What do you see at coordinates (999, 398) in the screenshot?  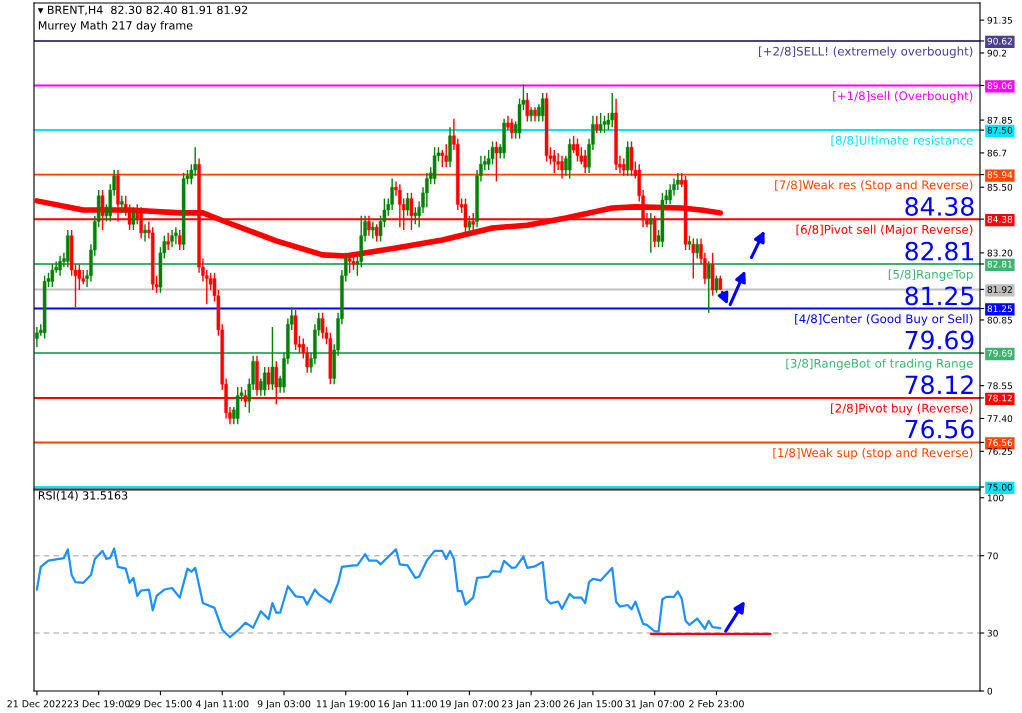 I see `y-tick-label: 78.12` at bounding box center [999, 398].